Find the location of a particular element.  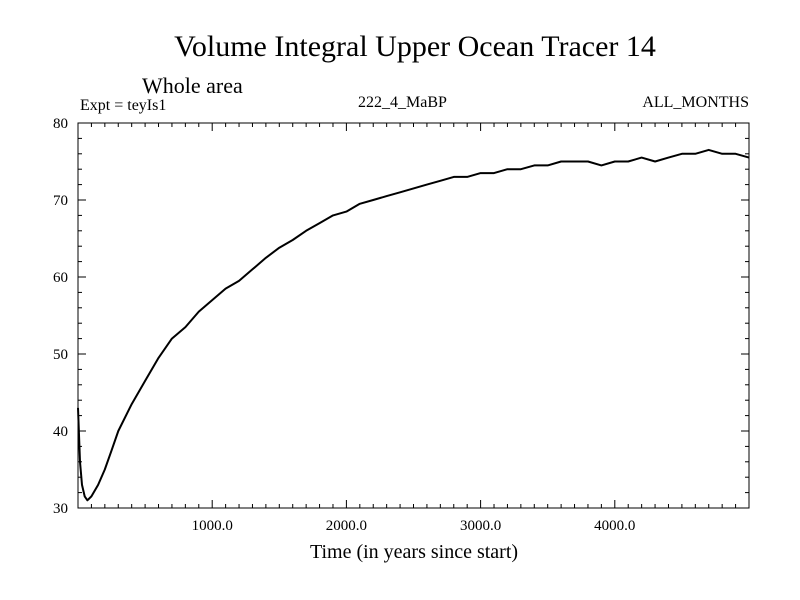

x-tick-label: 1000.0 is located at coordinates (212, 526).